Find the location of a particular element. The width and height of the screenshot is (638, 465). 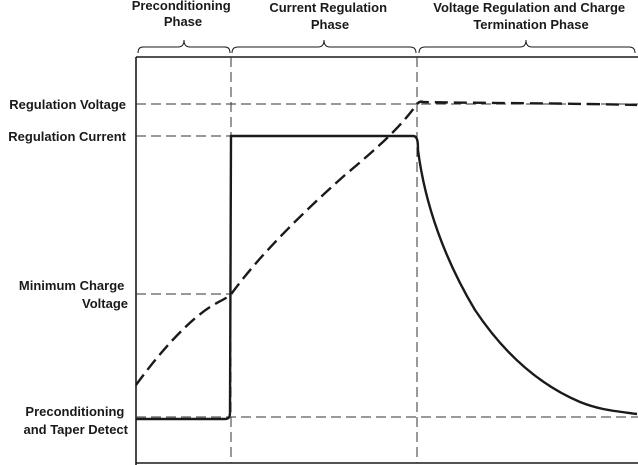

preconditioning-taper-label: Preconditioning and Taper Detect is located at coordinates (75, 420).